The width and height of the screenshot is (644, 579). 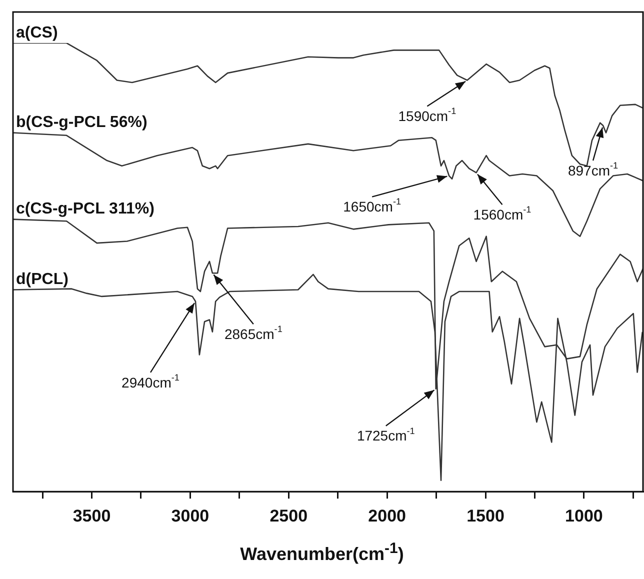 What do you see at coordinates (322, 552) in the screenshot?
I see `x-axis-title: Wavenumber(cm$^{-1}$)` at bounding box center [322, 552].